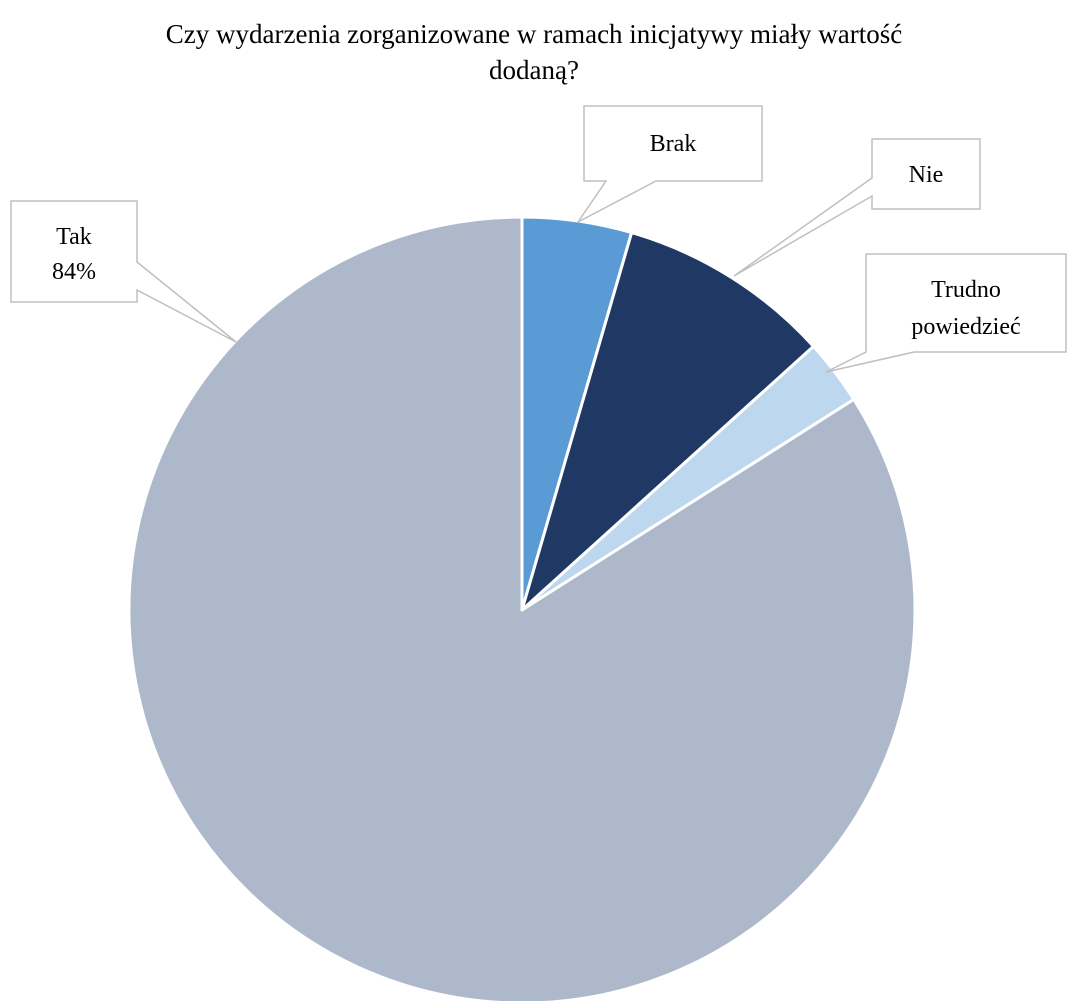 The width and height of the screenshot is (1068, 1001). I want to click on callout-tak: Tak 84%, so click(123, 271).